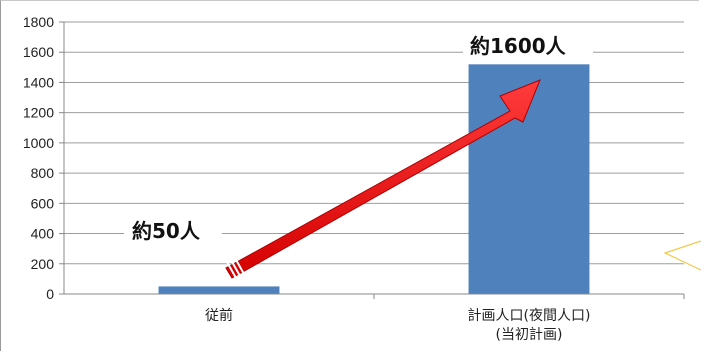  Describe the element at coordinates (518, 46) in the screenshot. I see `annotation-1600: 約1600人` at that location.